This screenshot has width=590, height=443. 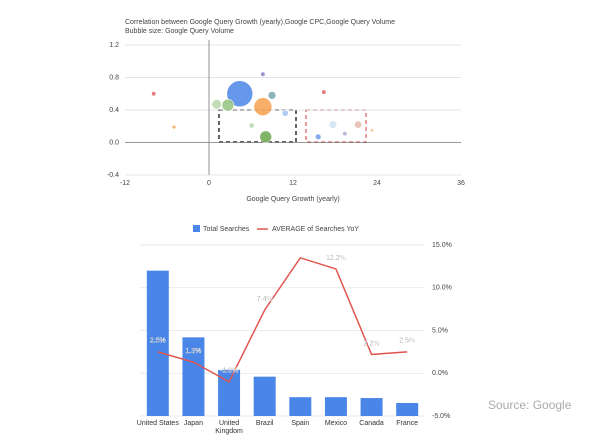 I want to click on x-tick-label: Canada, so click(x=371, y=423).